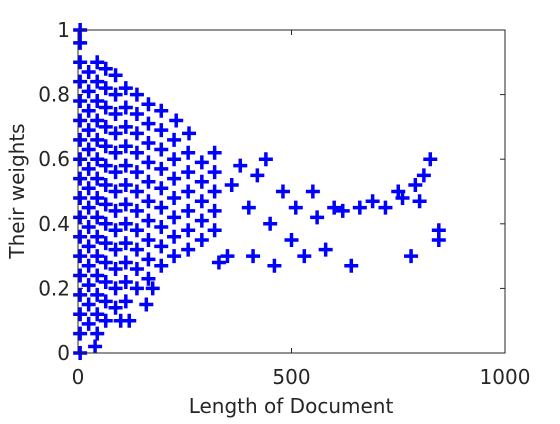  Describe the element at coordinates (291, 406) in the screenshot. I see `x-axis-label: Length of Document` at that location.